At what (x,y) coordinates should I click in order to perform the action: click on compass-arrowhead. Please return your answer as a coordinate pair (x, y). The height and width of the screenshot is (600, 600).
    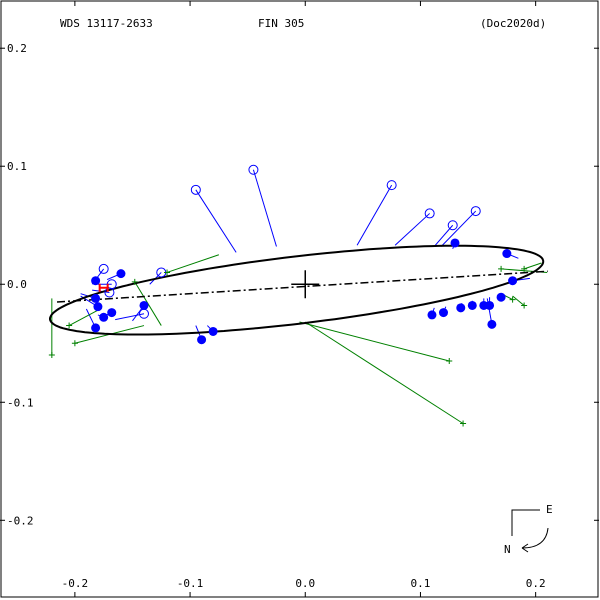
    Looking at the image, I should click on (525, 548).